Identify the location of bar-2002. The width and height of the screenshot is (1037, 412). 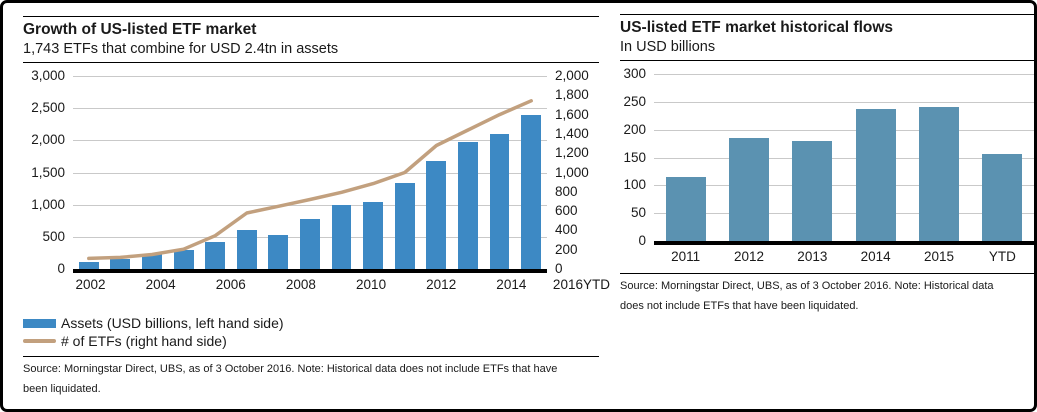
(88, 265).